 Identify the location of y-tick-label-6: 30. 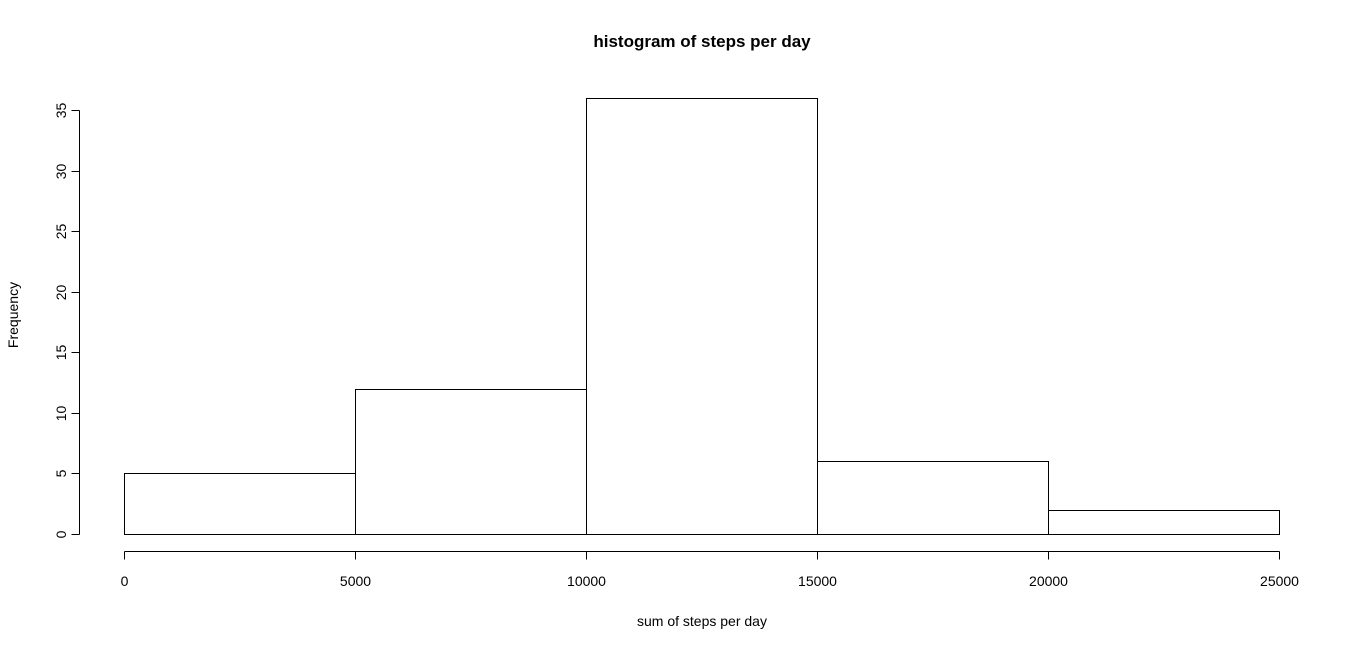
(61, 172).